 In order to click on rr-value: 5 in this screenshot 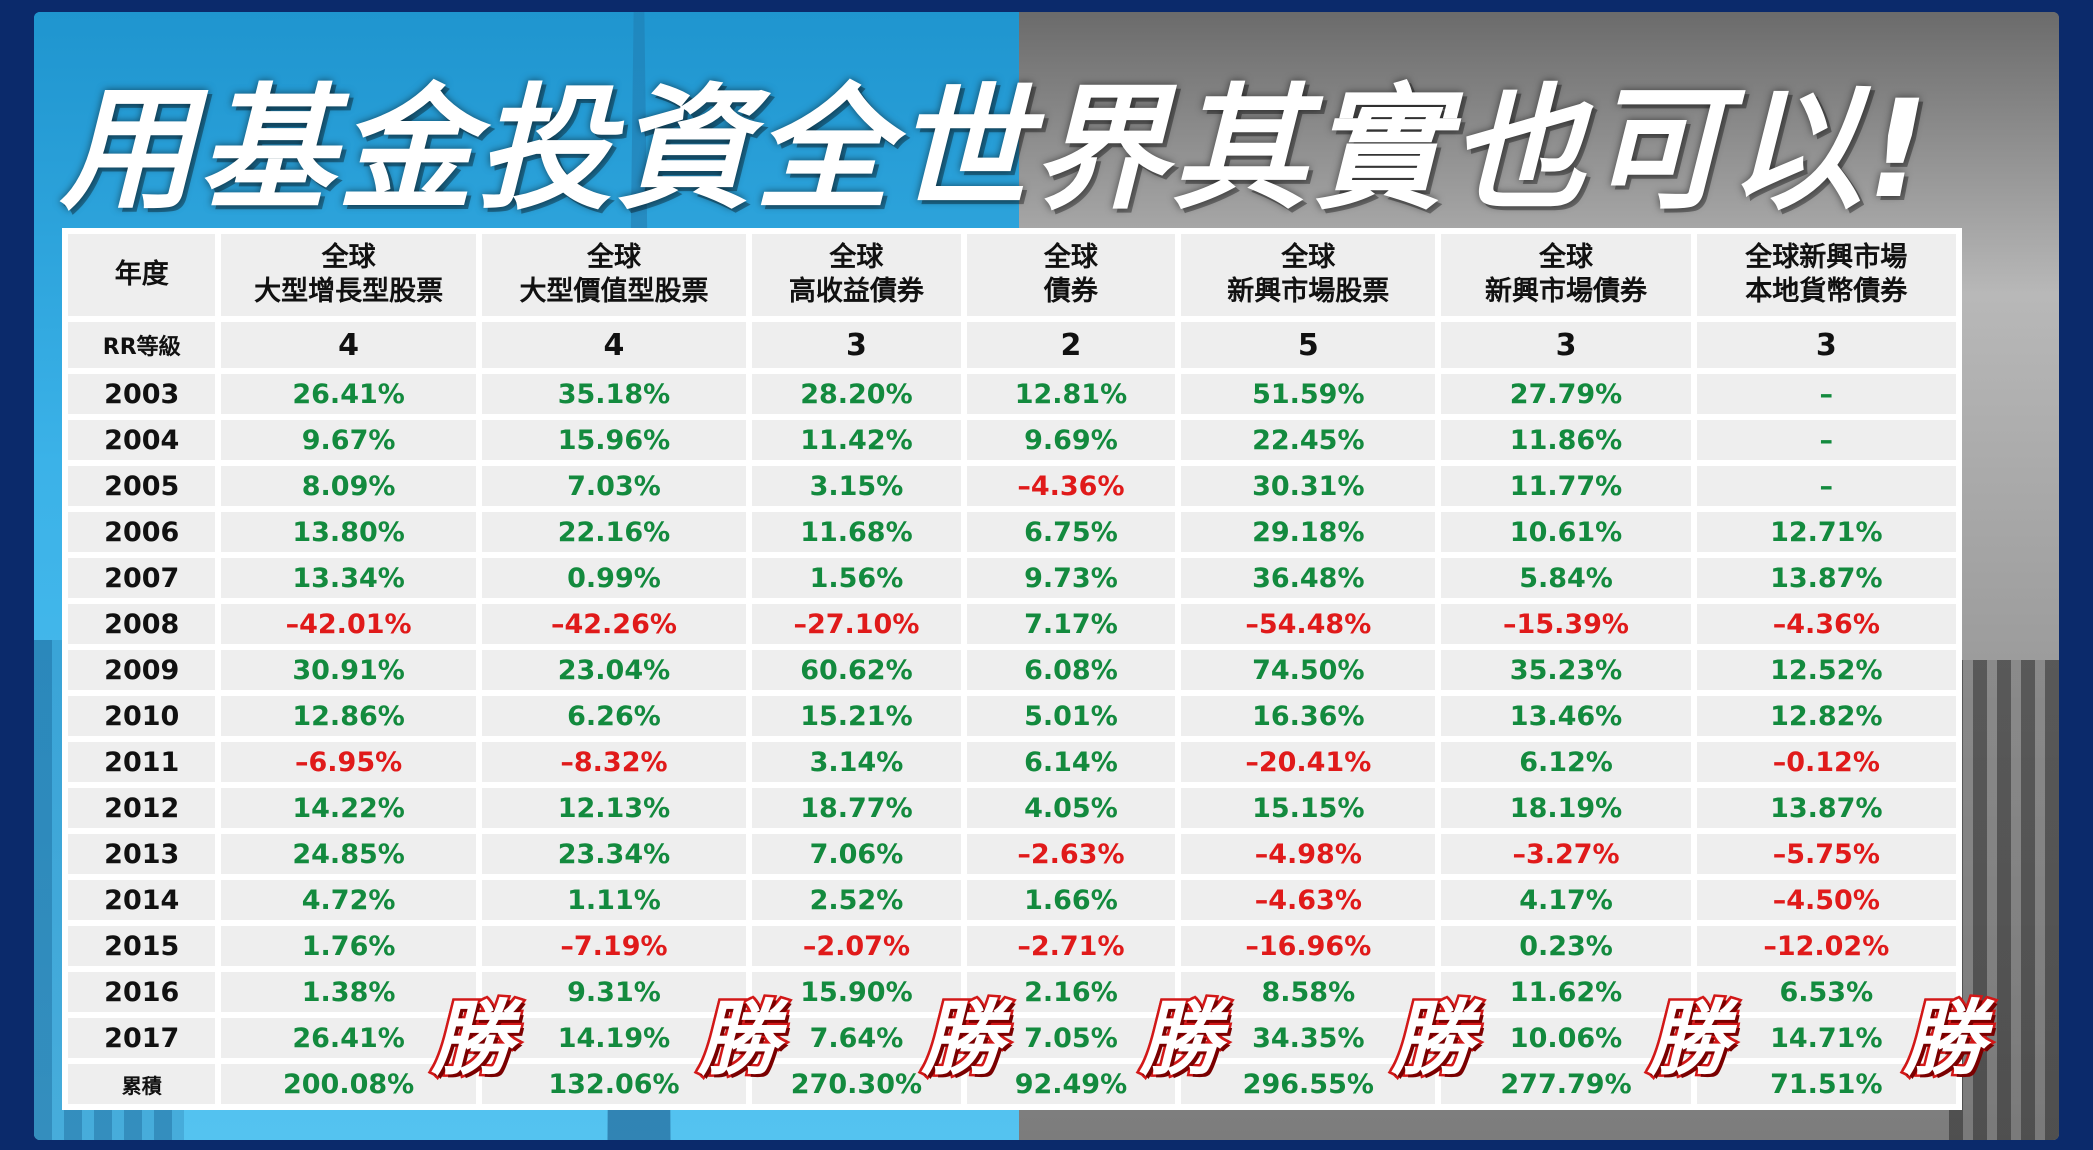, I will do `click(1308, 345)`.